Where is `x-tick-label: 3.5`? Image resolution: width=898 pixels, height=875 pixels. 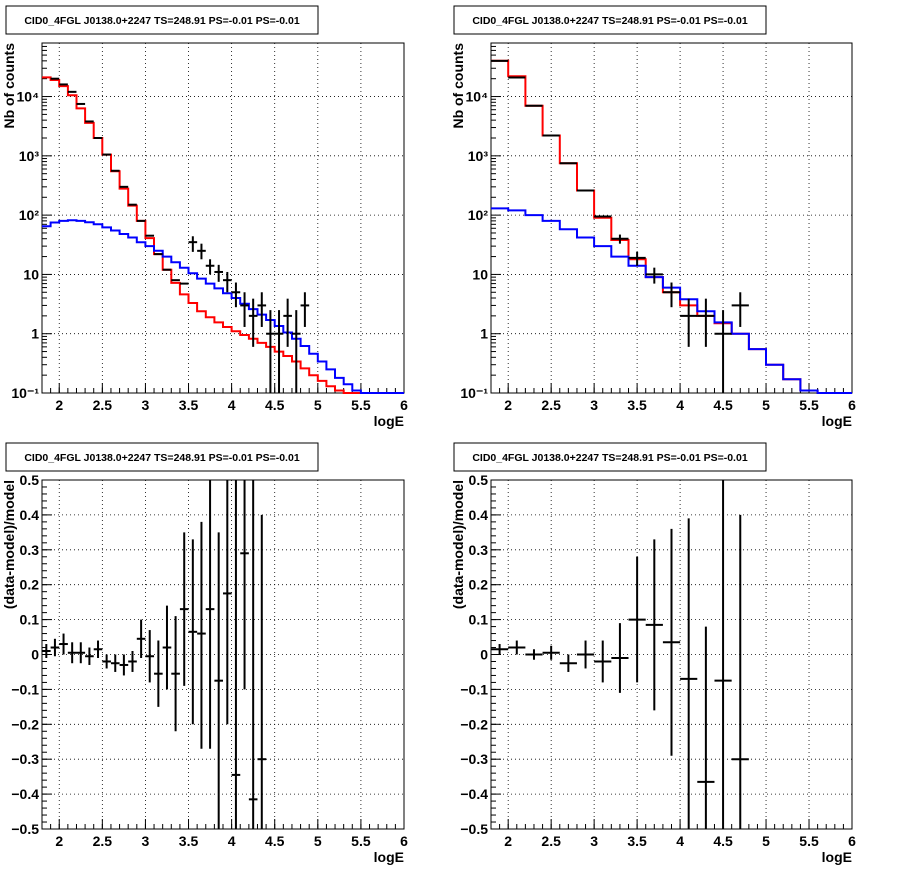 x-tick-label: 3.5 is located at coordinates (637, 841).